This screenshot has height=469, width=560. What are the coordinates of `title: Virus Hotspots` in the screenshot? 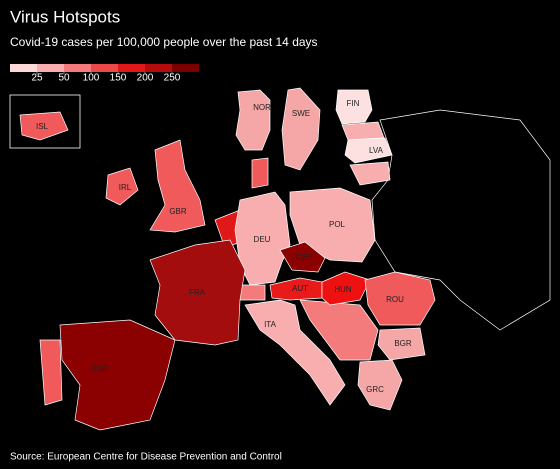 It's located at (65, 16).